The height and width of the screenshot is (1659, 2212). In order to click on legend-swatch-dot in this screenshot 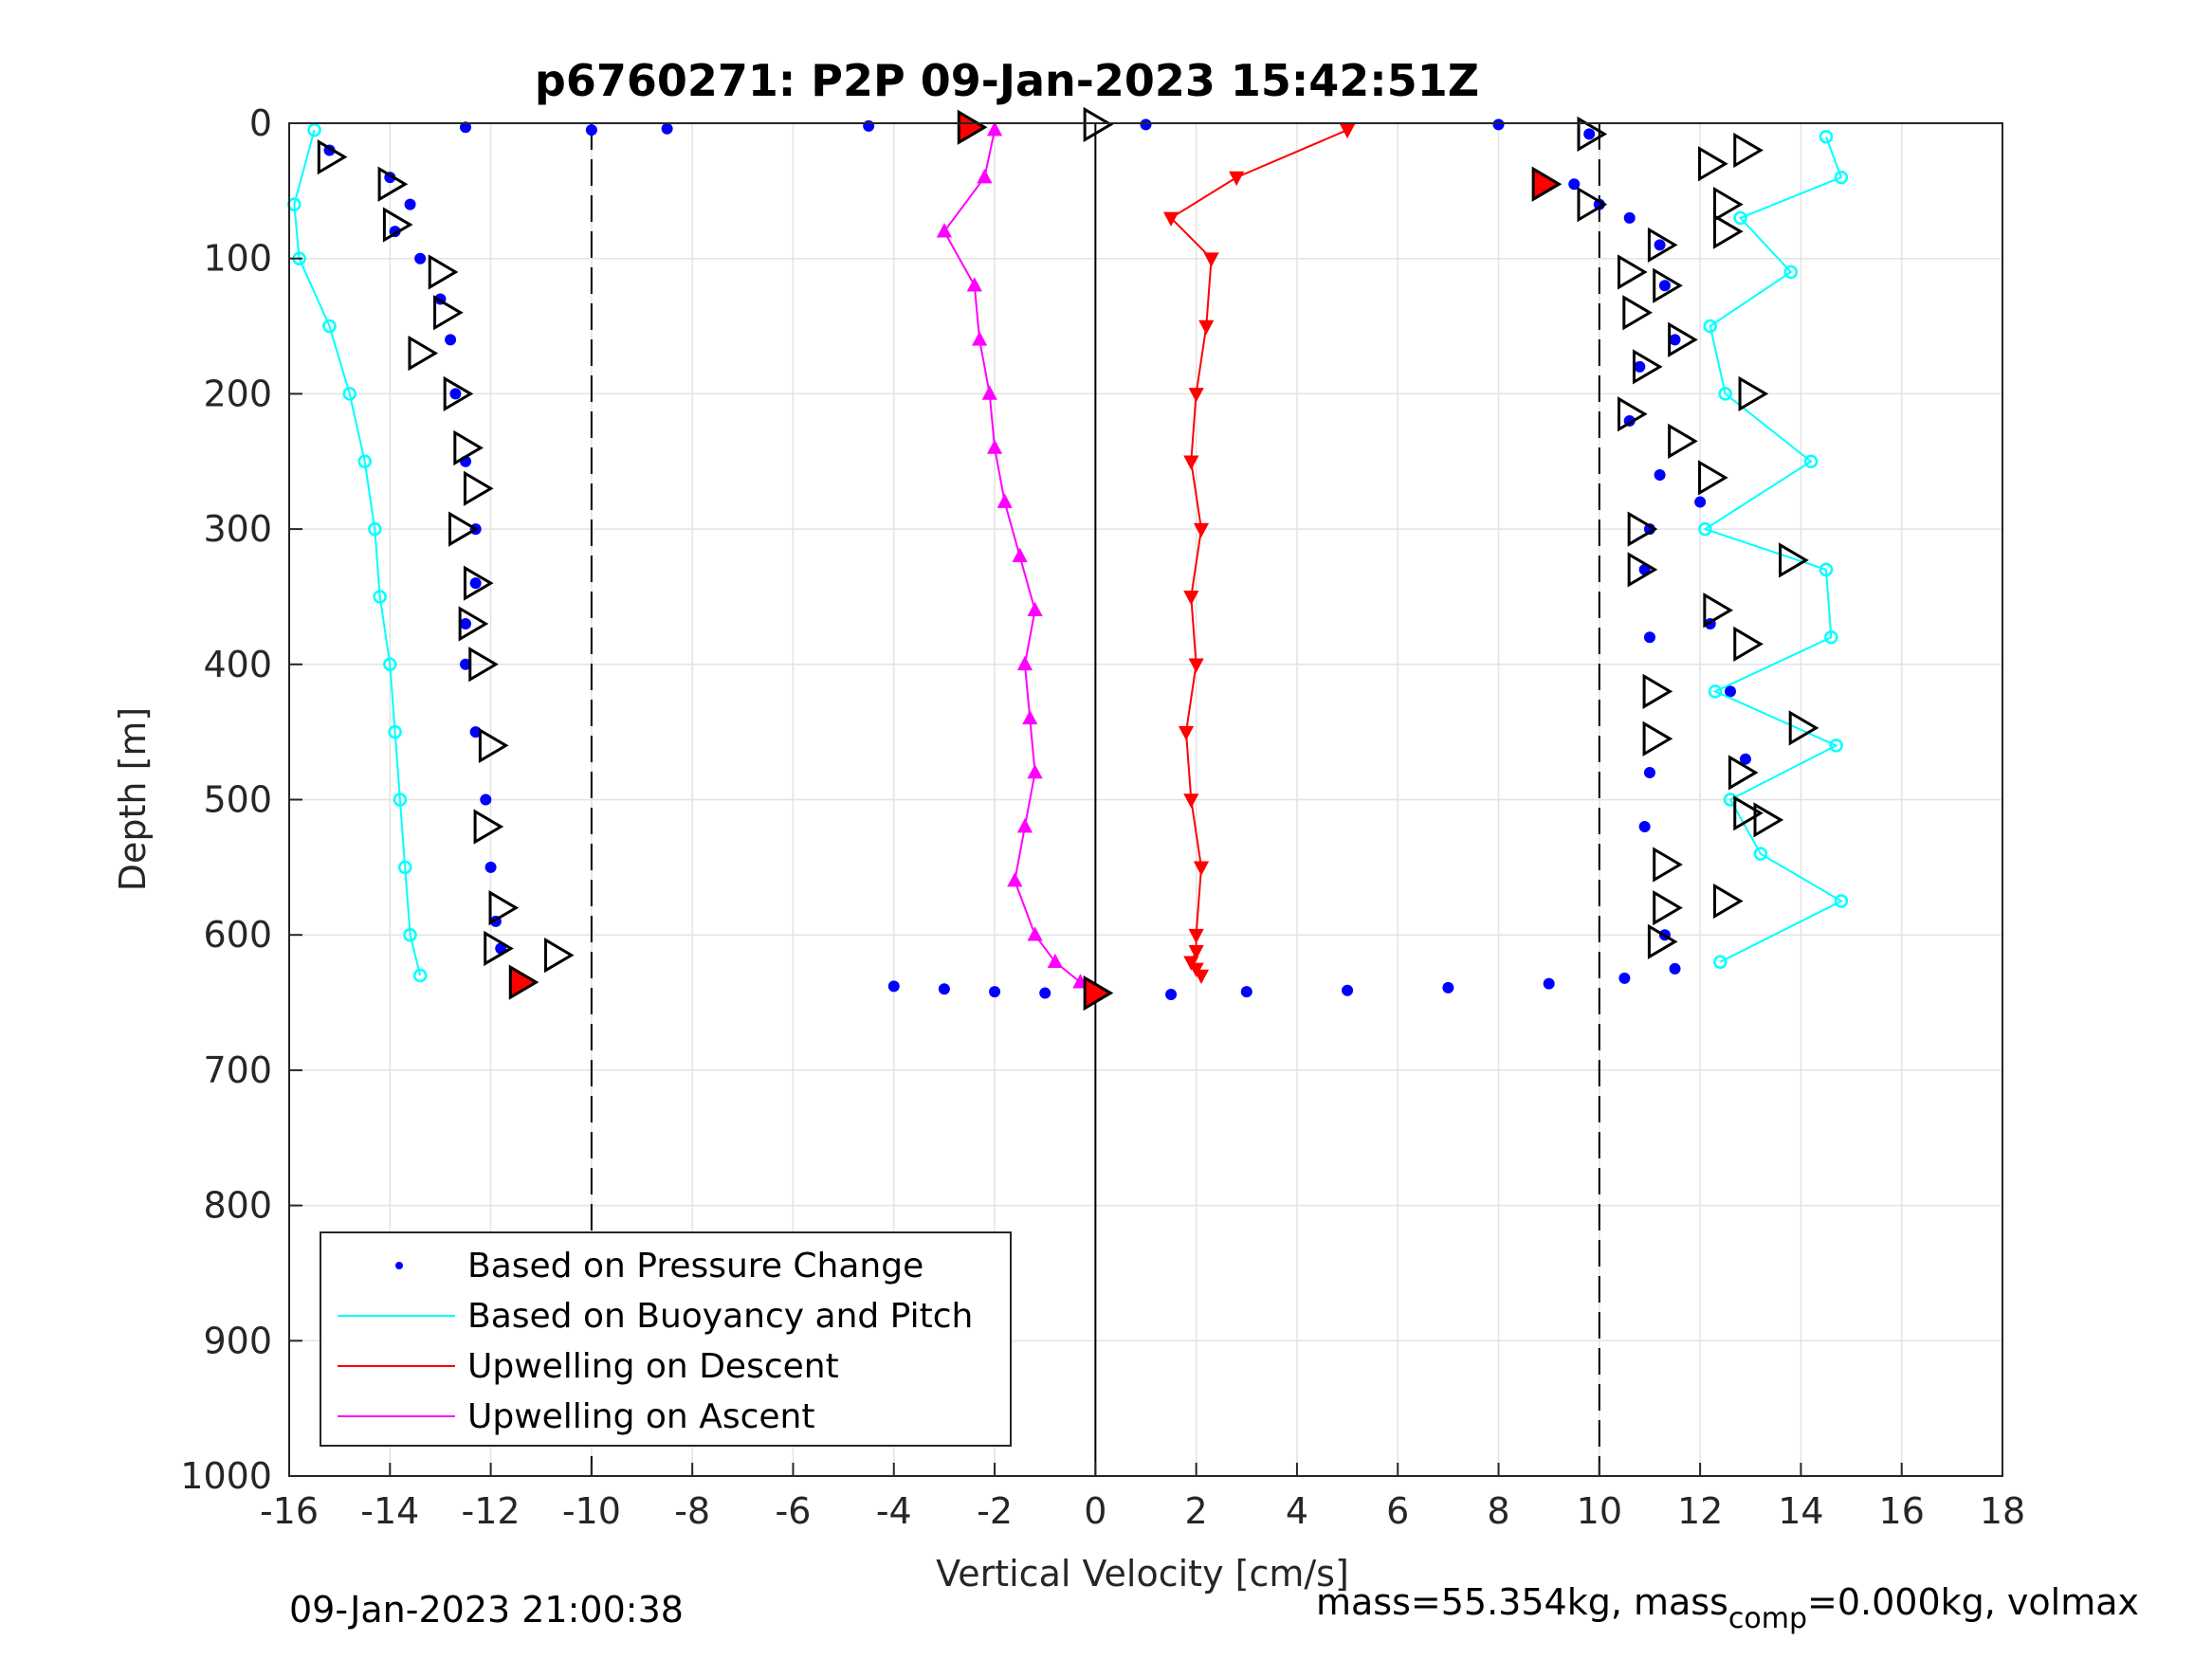, I will do `click(399, 1265)`.